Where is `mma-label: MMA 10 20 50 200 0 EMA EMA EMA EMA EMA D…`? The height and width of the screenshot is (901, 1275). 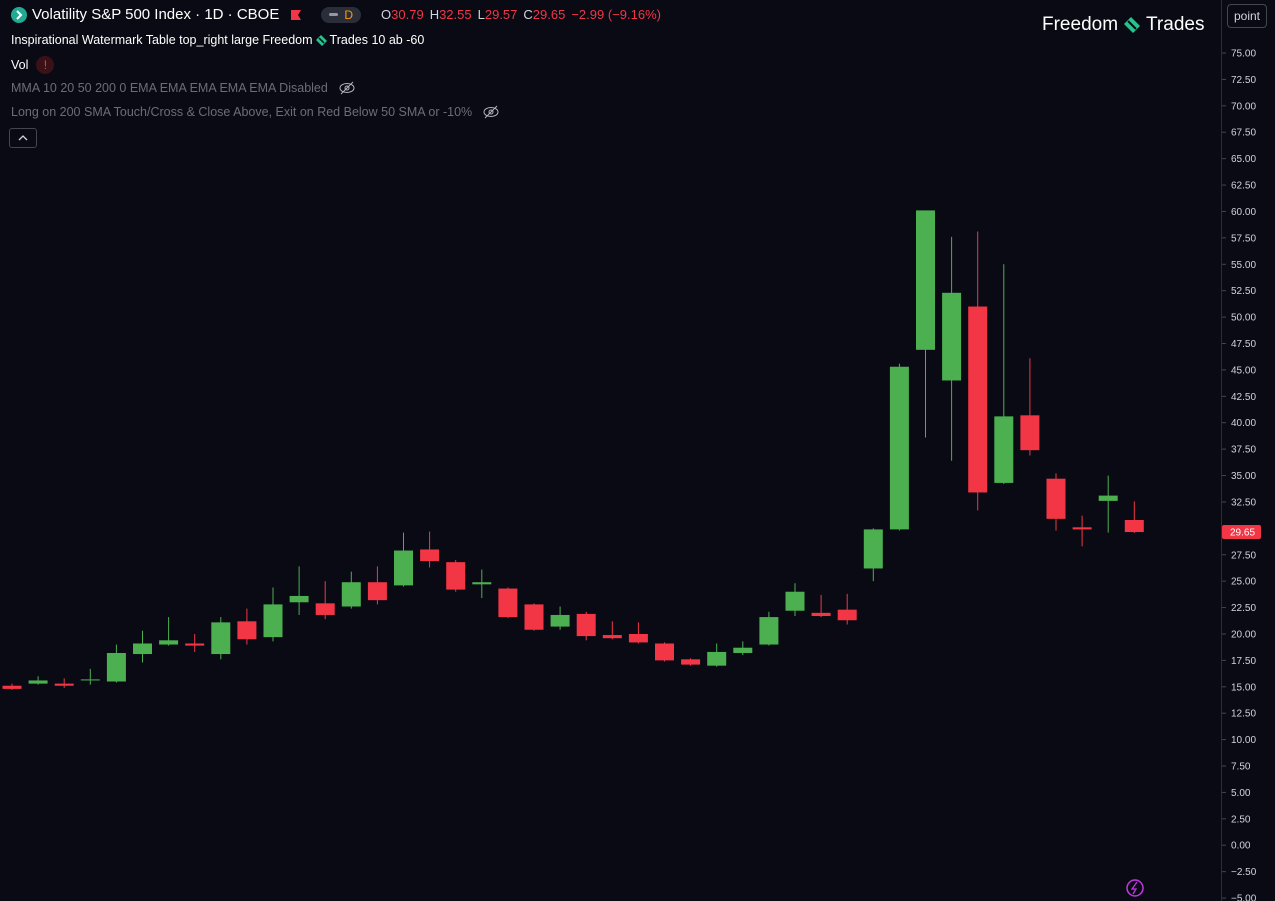
mma-label: MMA 10 20 50 200 0 EMA EMA EMA EMA EMA D… is located at coordinates (169, 88).